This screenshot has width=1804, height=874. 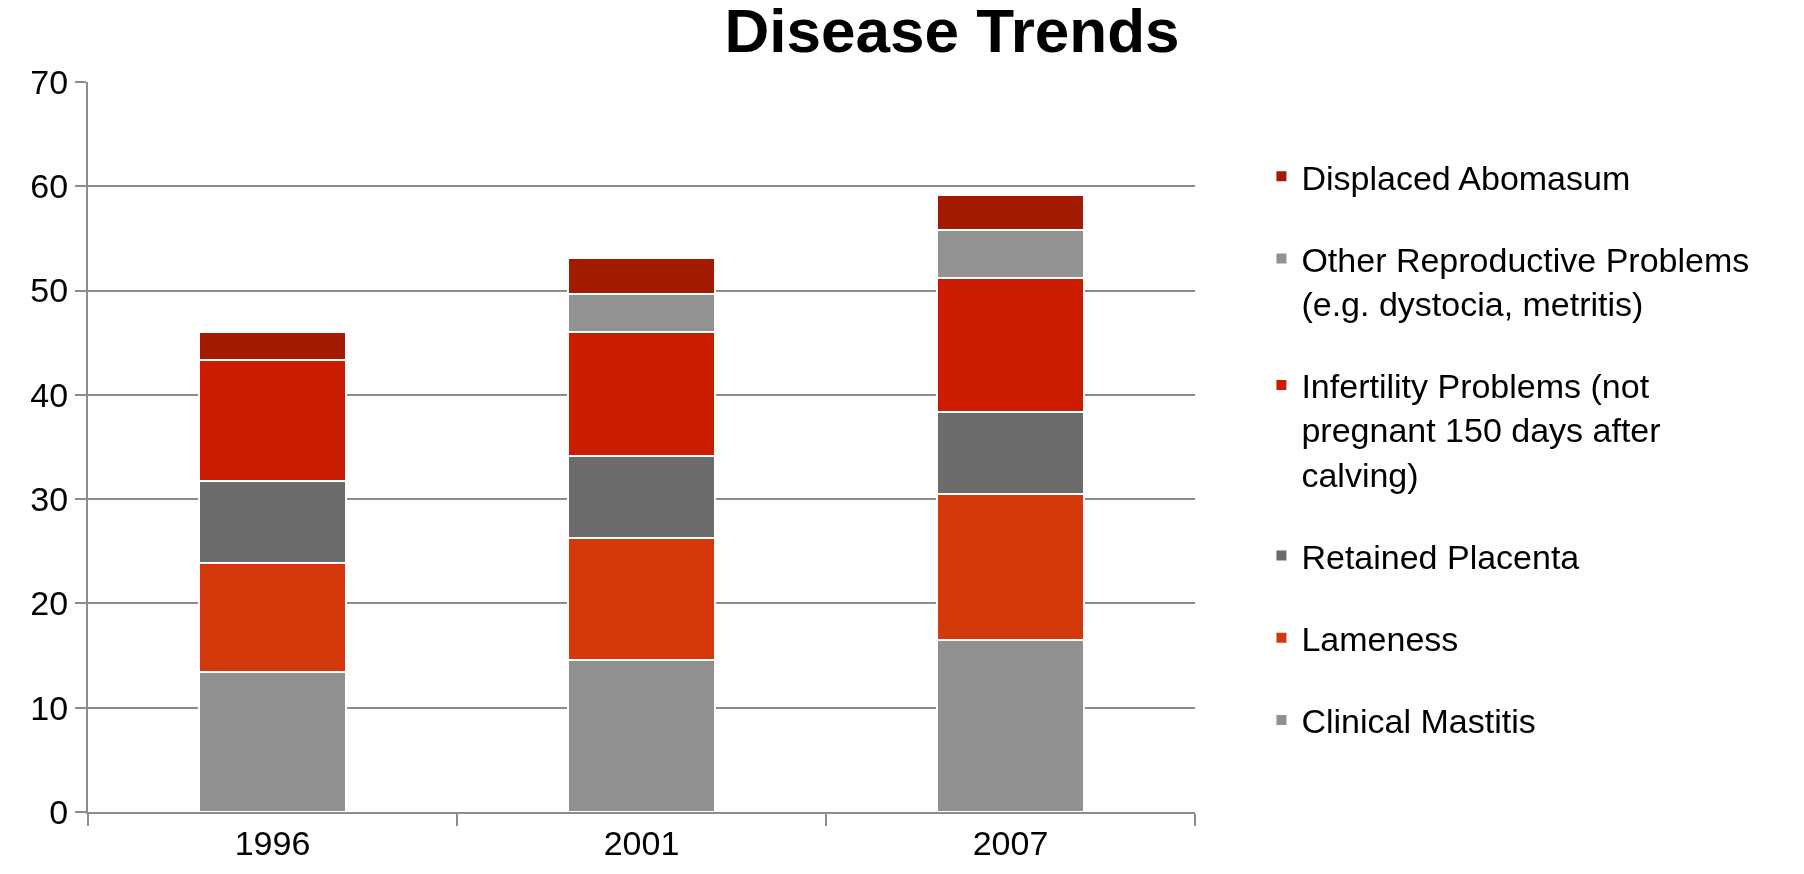 I want to click on y-tick-label: 0, so click(x=59, y=811).